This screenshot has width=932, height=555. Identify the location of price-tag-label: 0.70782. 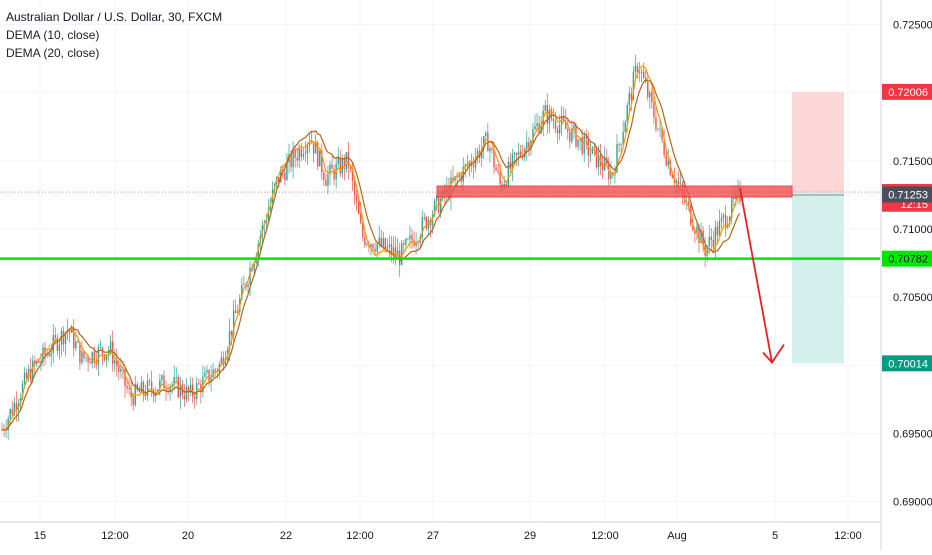
(908, 260).